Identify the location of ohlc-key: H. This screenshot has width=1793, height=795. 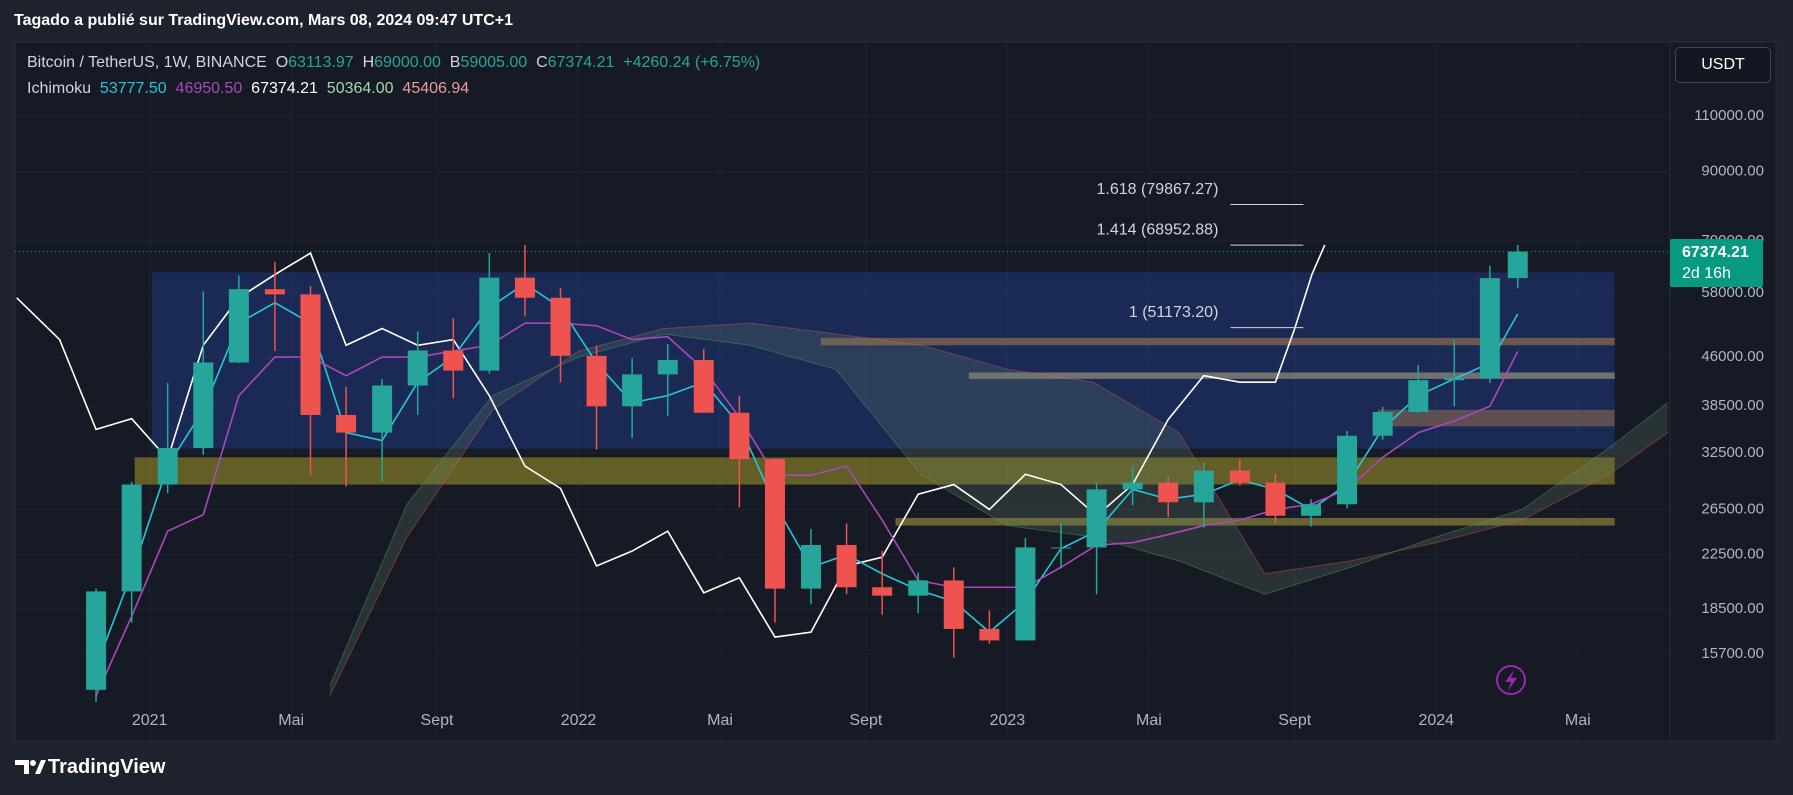
(368, 62).